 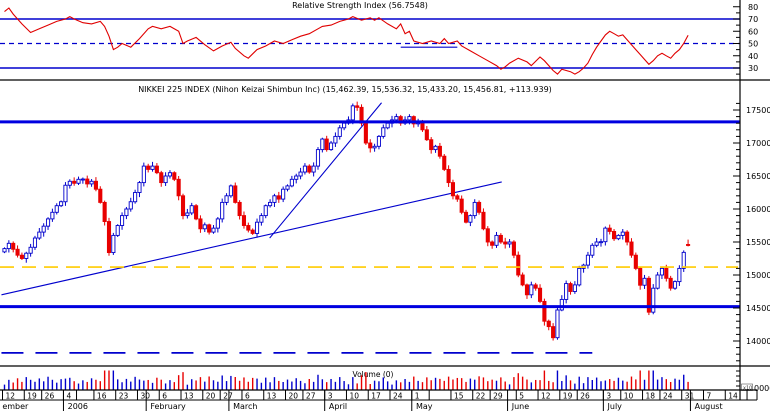 What do you see at coordinates (520, 406) in the screenshot?
I see `month-label: June` at bounding box center [520, 406].